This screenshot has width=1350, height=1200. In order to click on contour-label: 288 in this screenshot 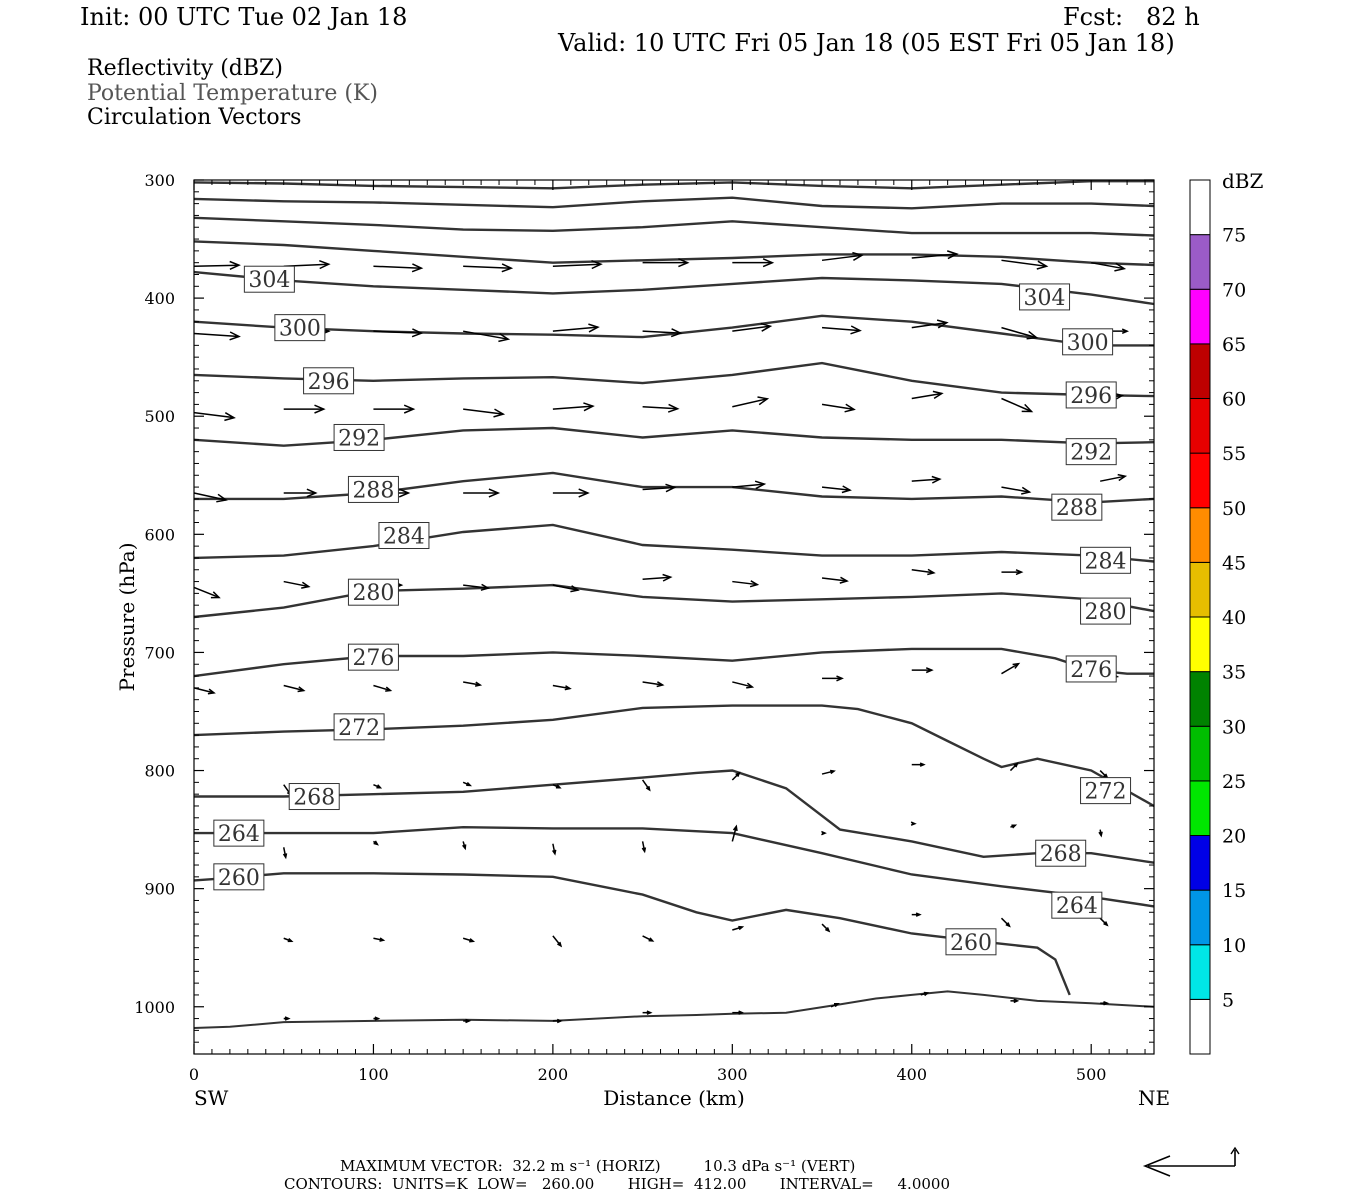, I will do `click(373, 489)`.